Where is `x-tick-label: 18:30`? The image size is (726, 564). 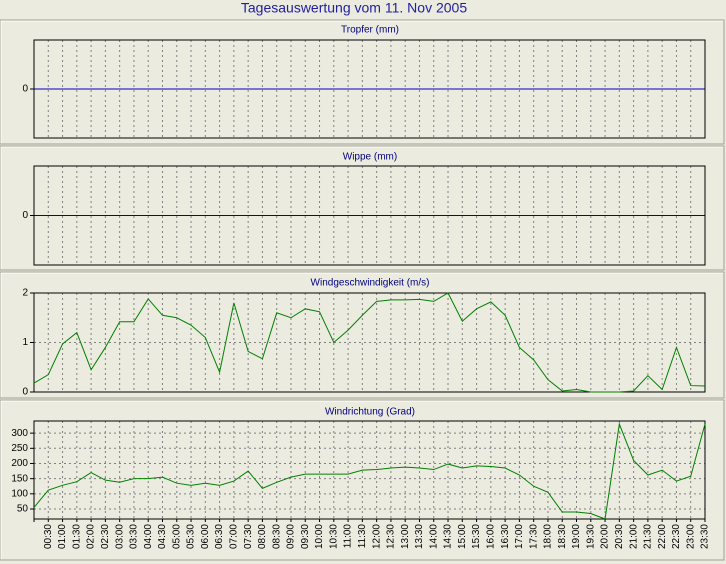 x-tick-label: 18:30 is located at coordinates (562, 536).